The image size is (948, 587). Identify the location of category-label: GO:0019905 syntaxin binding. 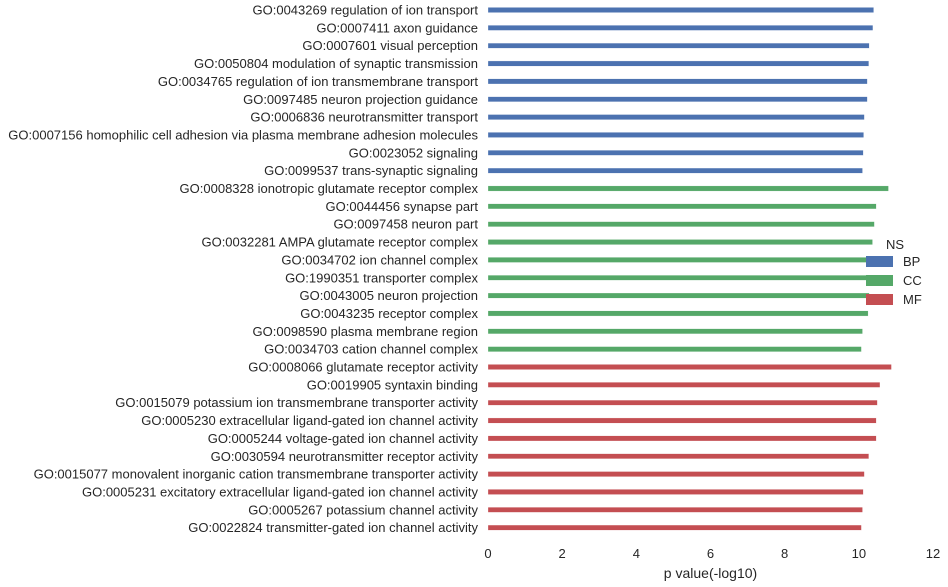
(392, 384).